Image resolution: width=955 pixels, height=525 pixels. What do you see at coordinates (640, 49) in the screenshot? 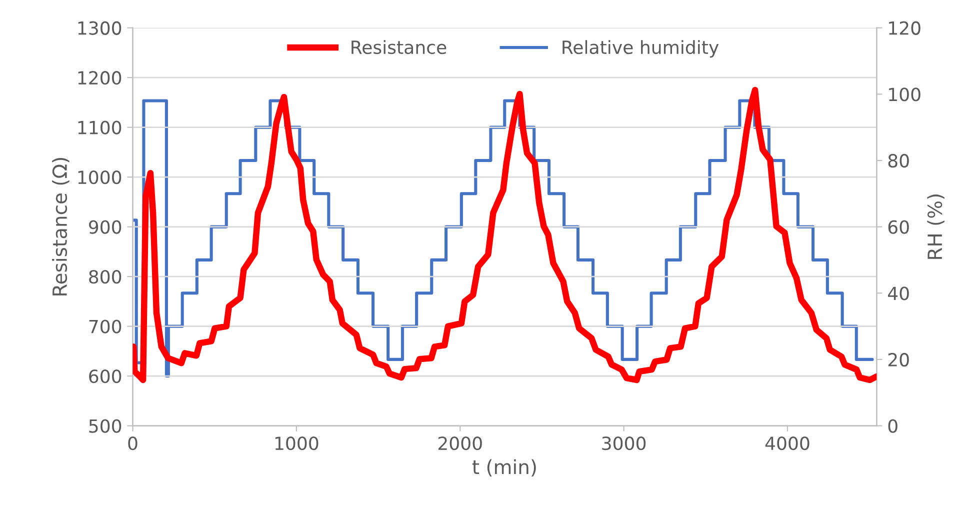
I see `legend-label: Relative humidity` at bounding box center [640, 49].